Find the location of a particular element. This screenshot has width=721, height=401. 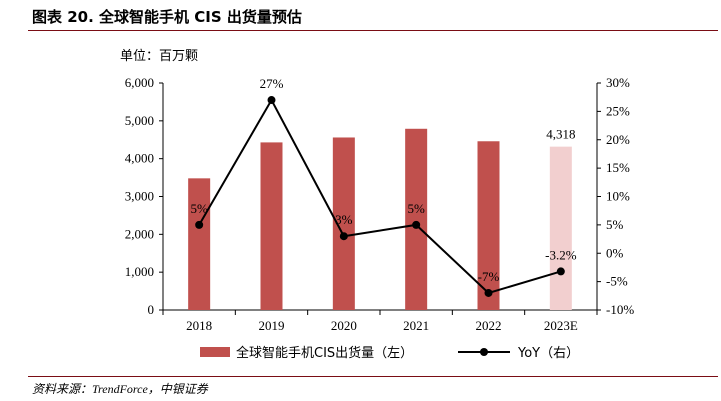

right-tick-label: 15% is located at coordinates (618, 167).